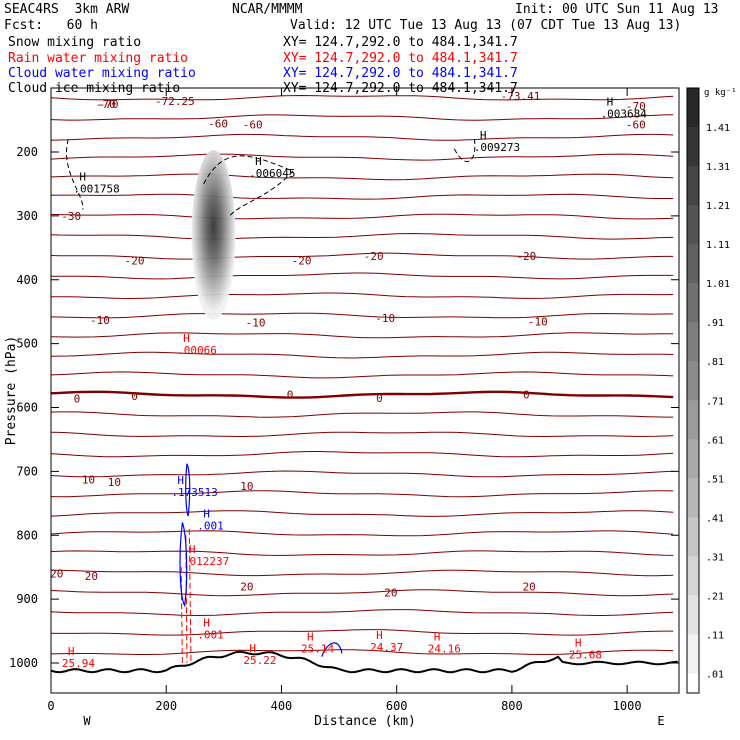  Describe the element at coordinates (718, 167) in the screenshot. I see `colorbar-tick-label: 1.31` at that location.